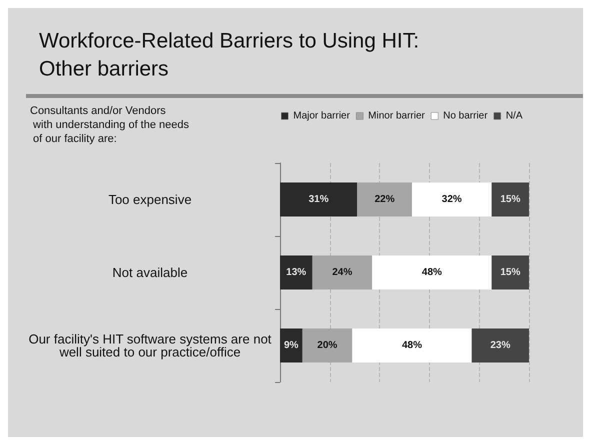 This screenshot has width=591, height=445. What do you see at coordinates (397, 116) in the screenshot?
I see `legend-label: Minor barrier` at bounding box center [397, 116].